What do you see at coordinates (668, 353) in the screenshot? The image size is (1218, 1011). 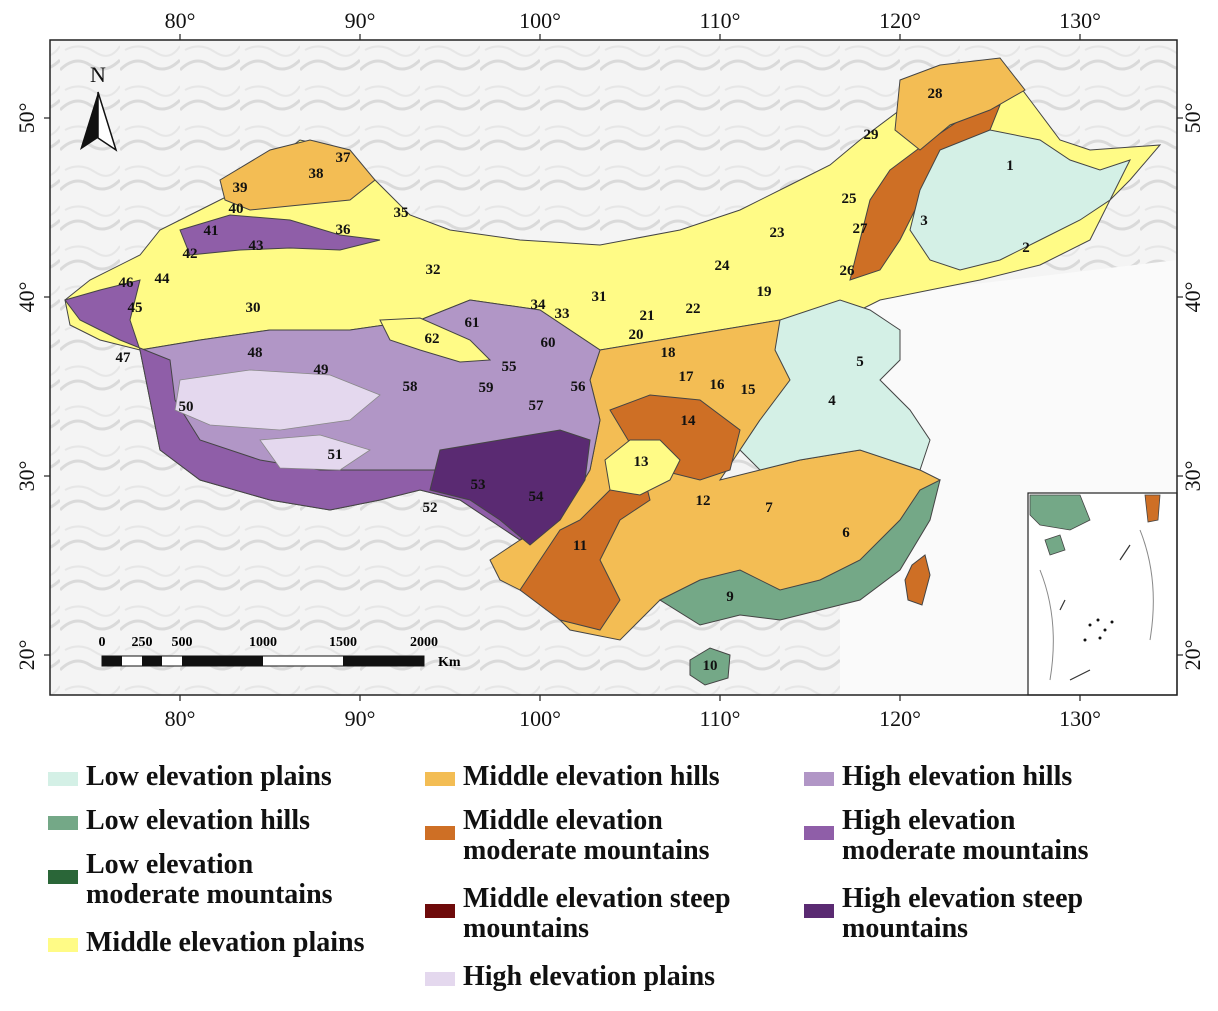 I see `region-number-18: 18` at bounding box center [668, 353].